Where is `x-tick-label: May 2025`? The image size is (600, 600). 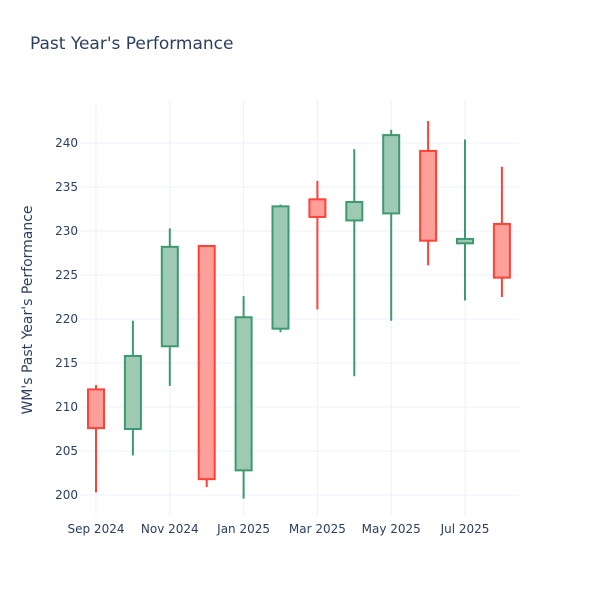 x-tick-label: May 2025 is located at coordinates (391, 529).